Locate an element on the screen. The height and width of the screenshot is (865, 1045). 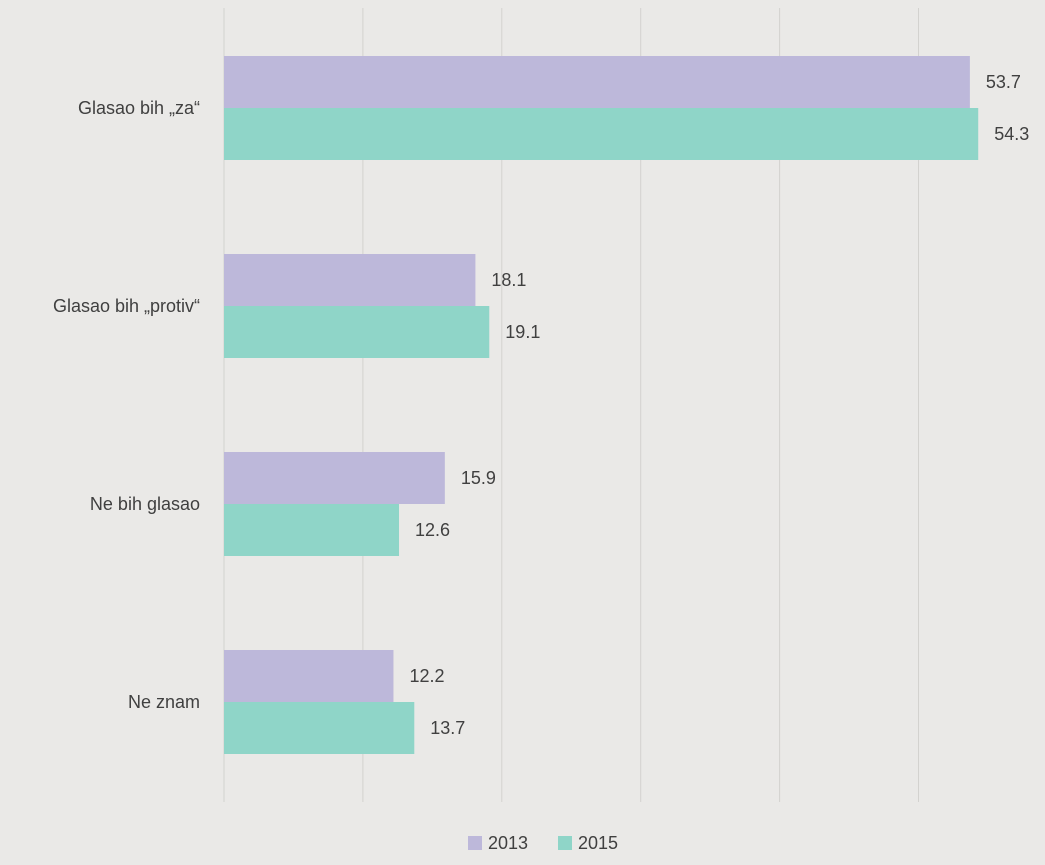
data-label: 15.9 is located at coordinates (478, 478).